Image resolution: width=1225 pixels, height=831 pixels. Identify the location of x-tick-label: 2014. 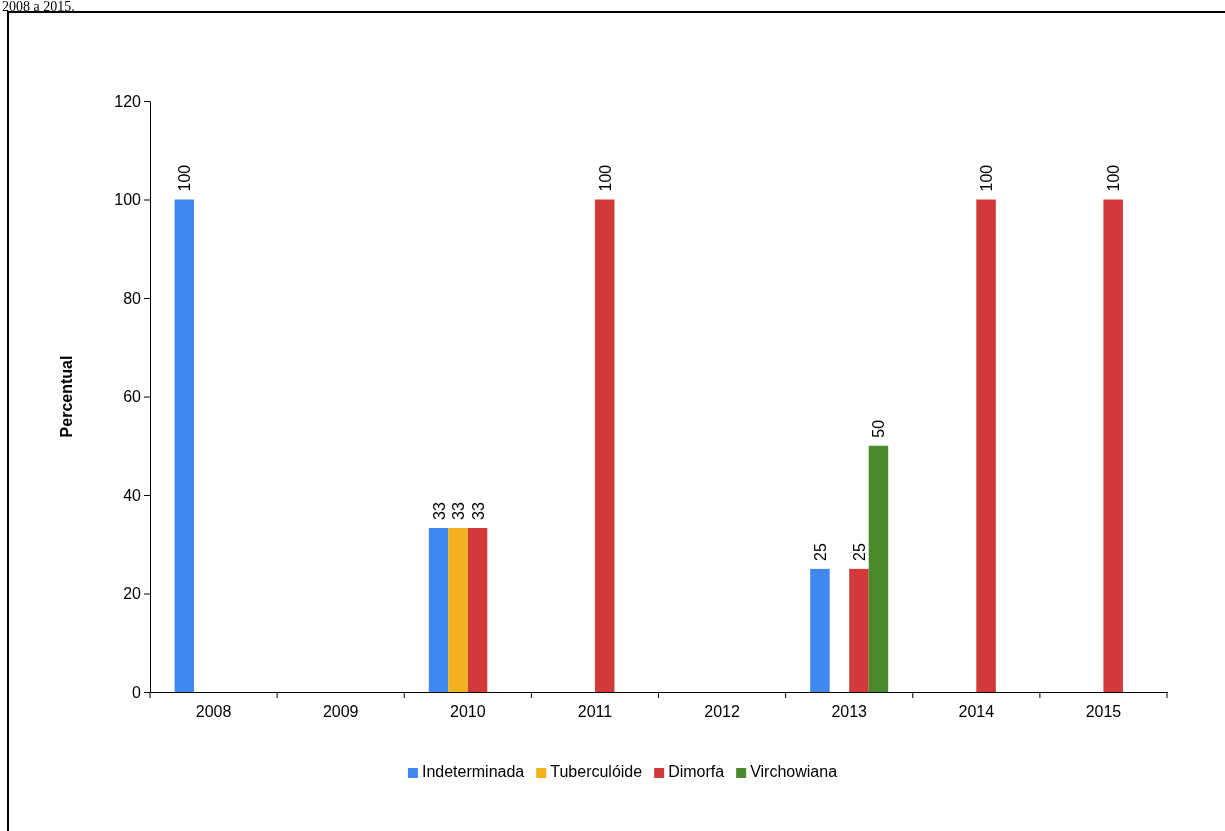
(976, 712).